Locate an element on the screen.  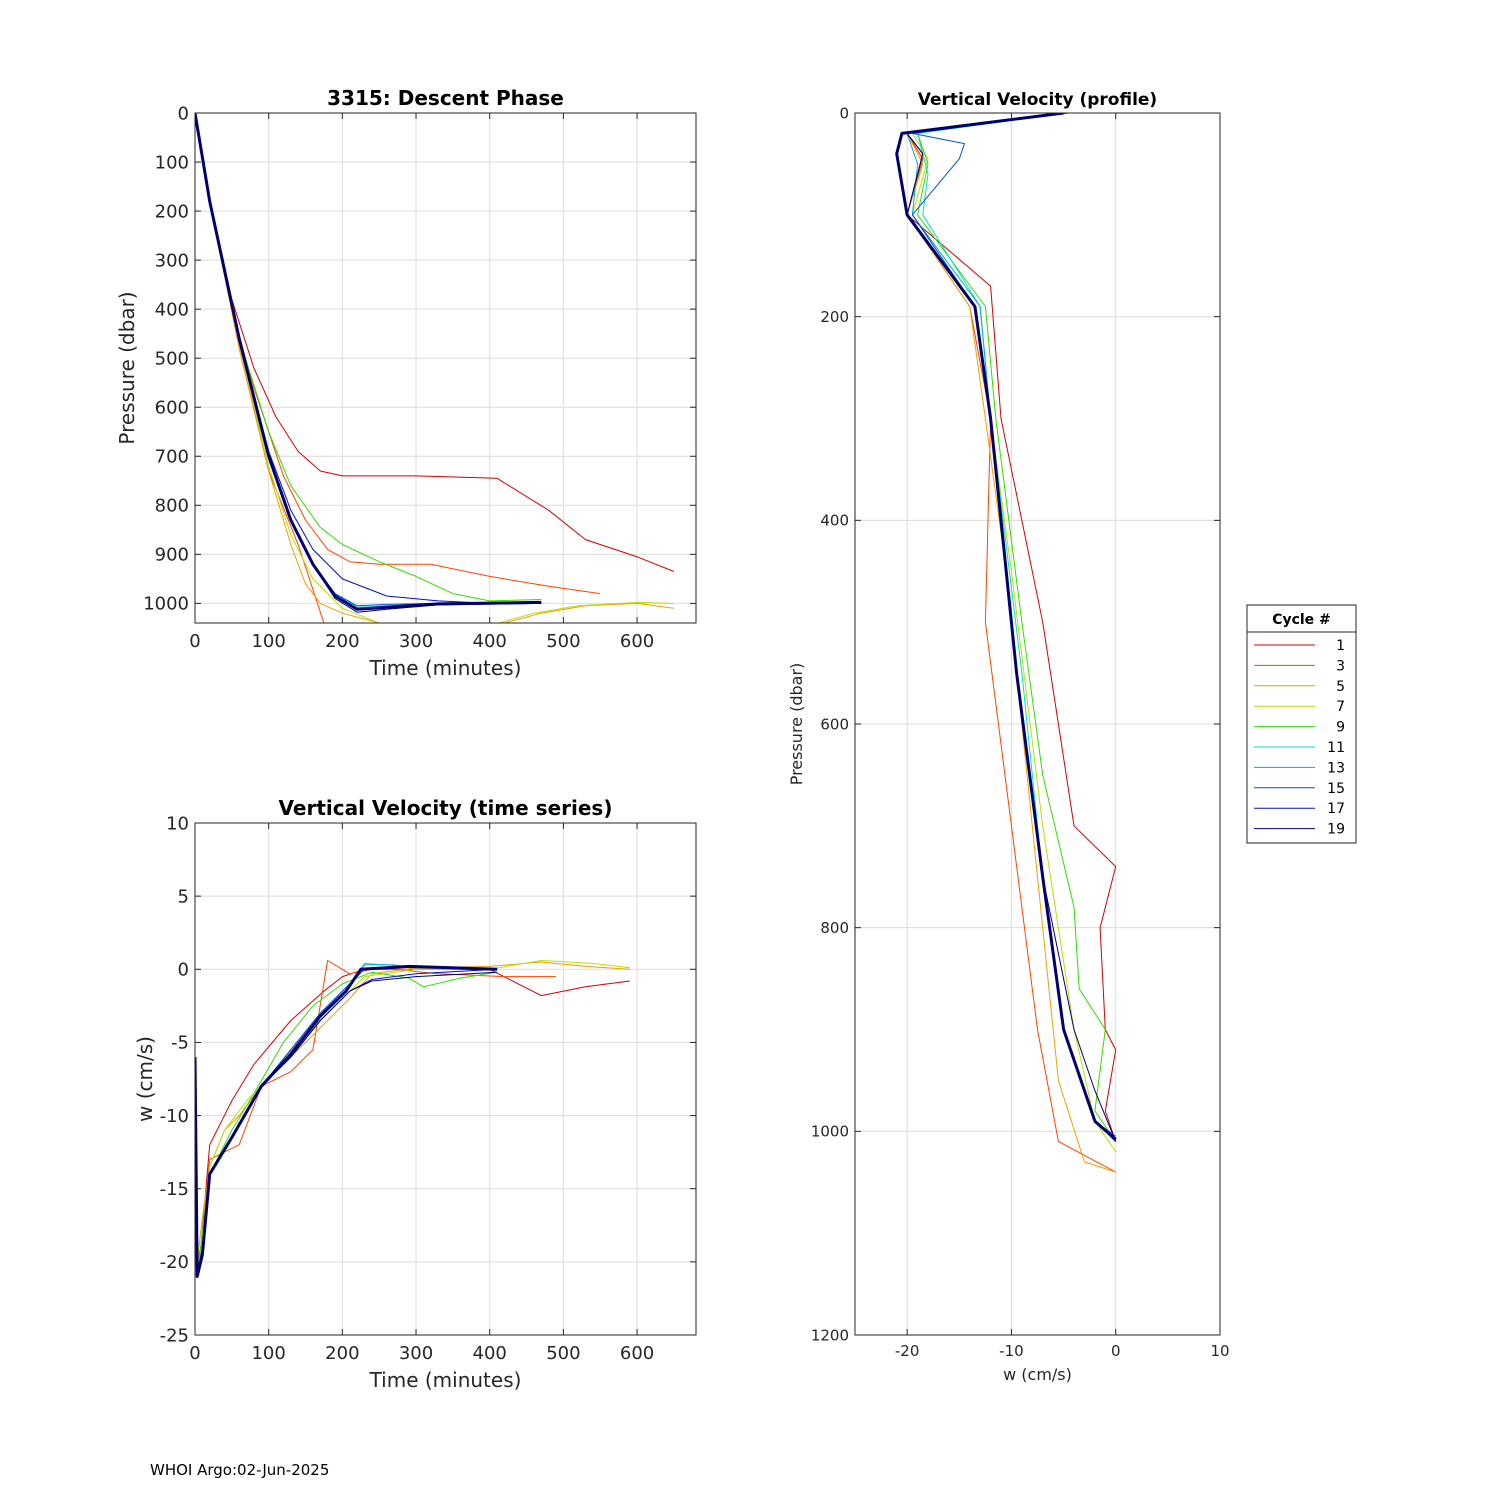
y-tick-label: -15 is located at coordinates (174, 1189).